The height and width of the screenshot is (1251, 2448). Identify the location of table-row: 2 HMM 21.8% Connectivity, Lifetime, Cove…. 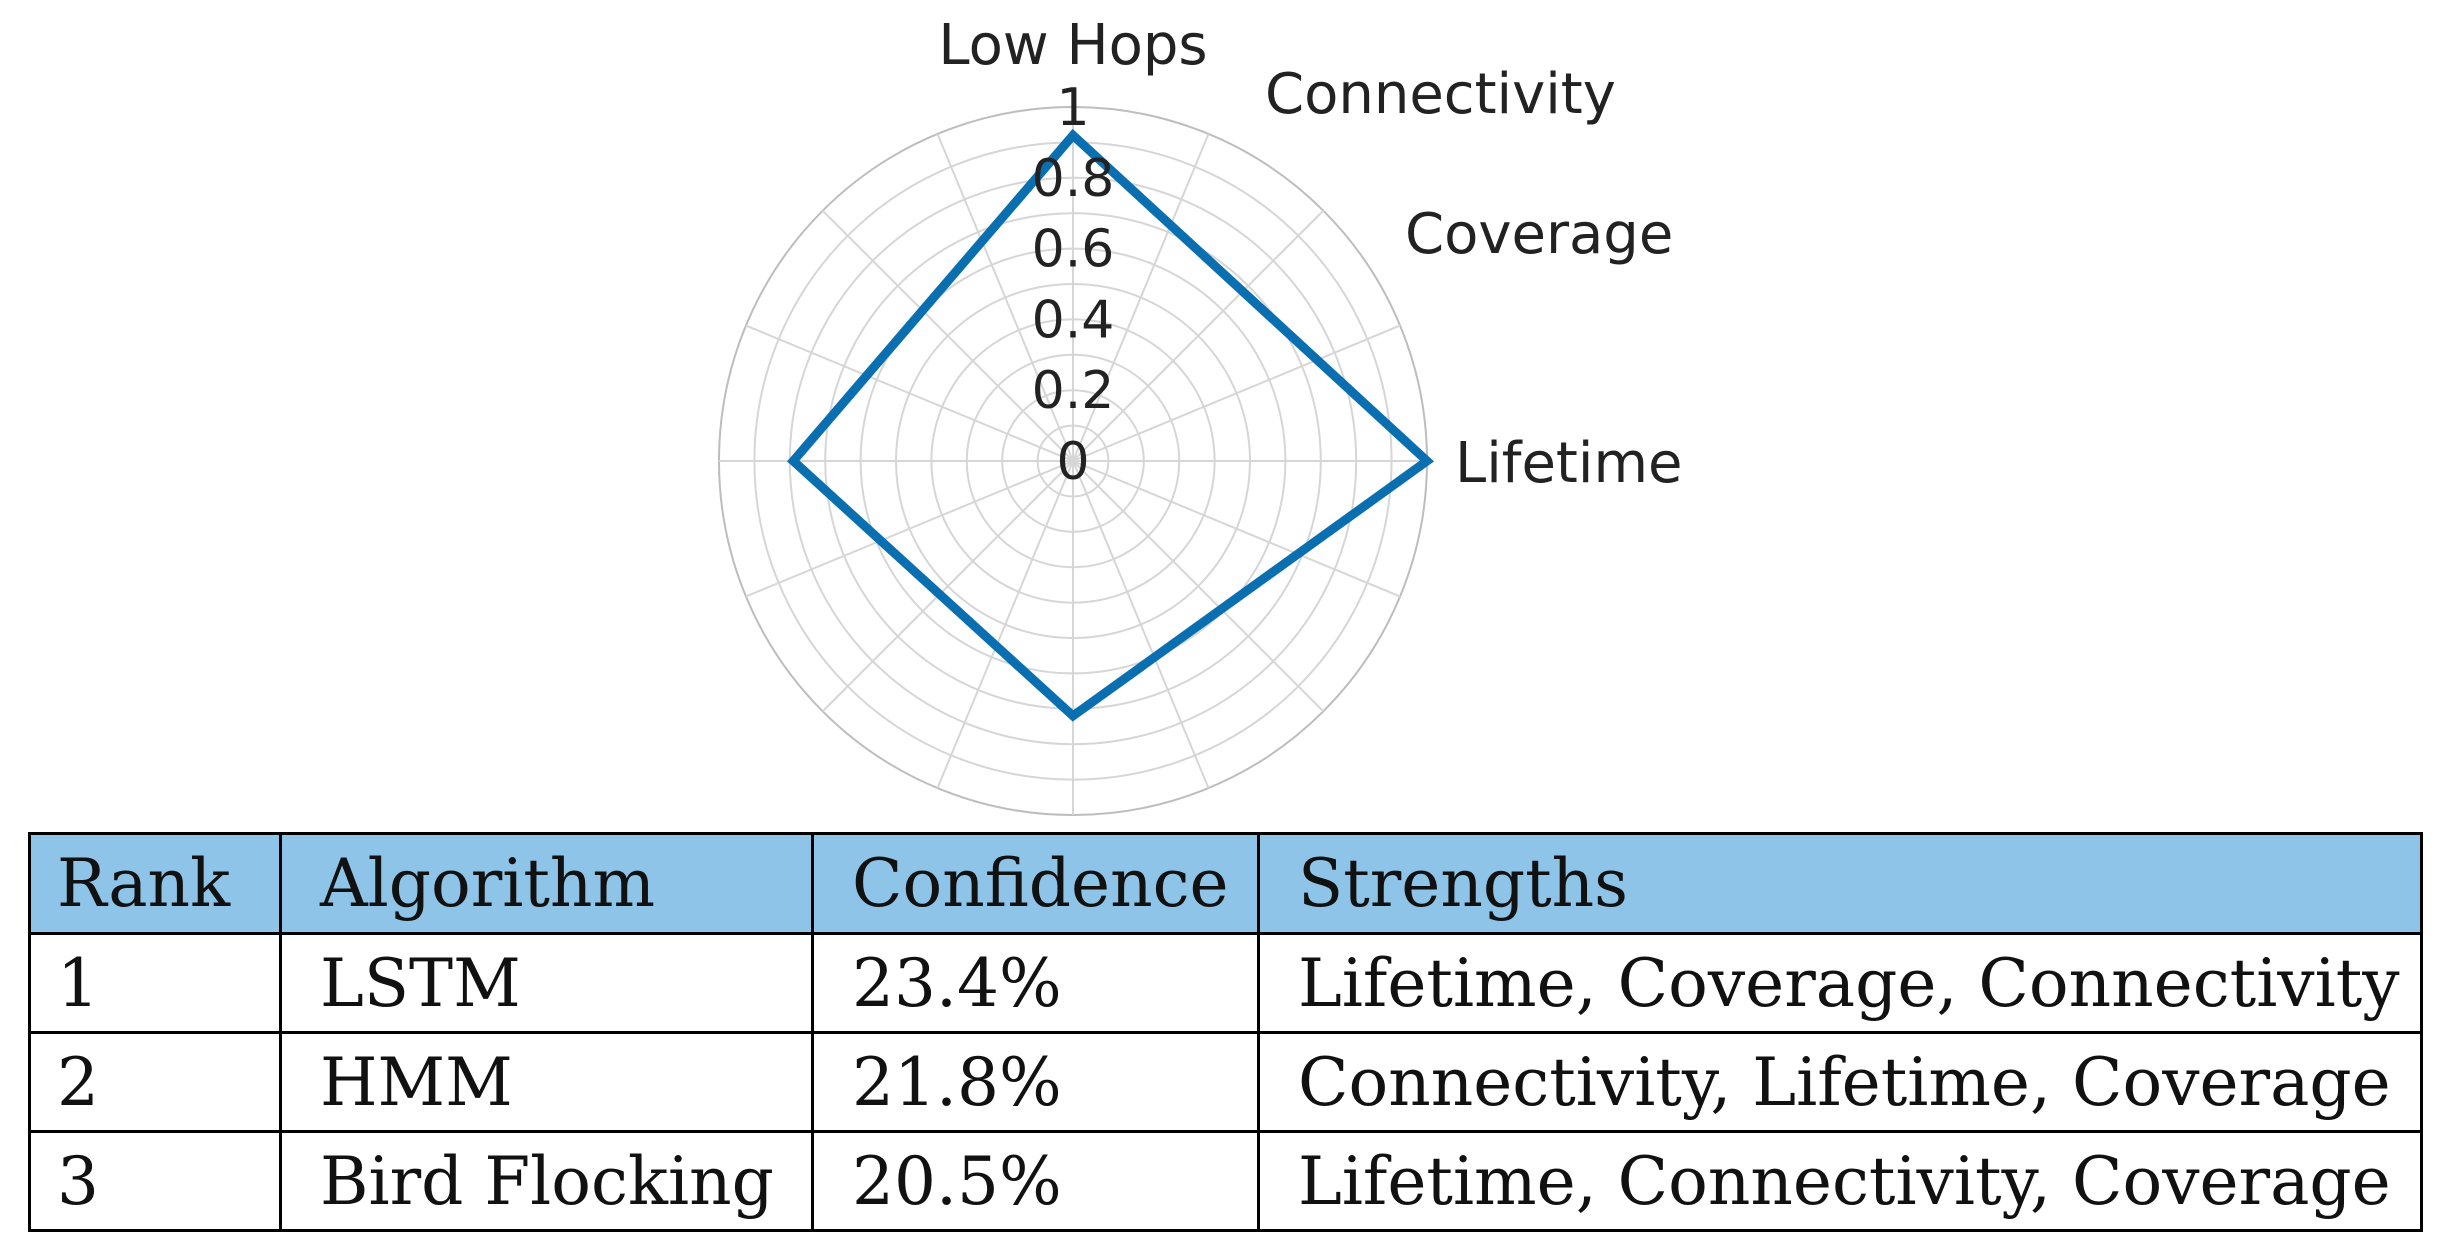
(1225, 1082).